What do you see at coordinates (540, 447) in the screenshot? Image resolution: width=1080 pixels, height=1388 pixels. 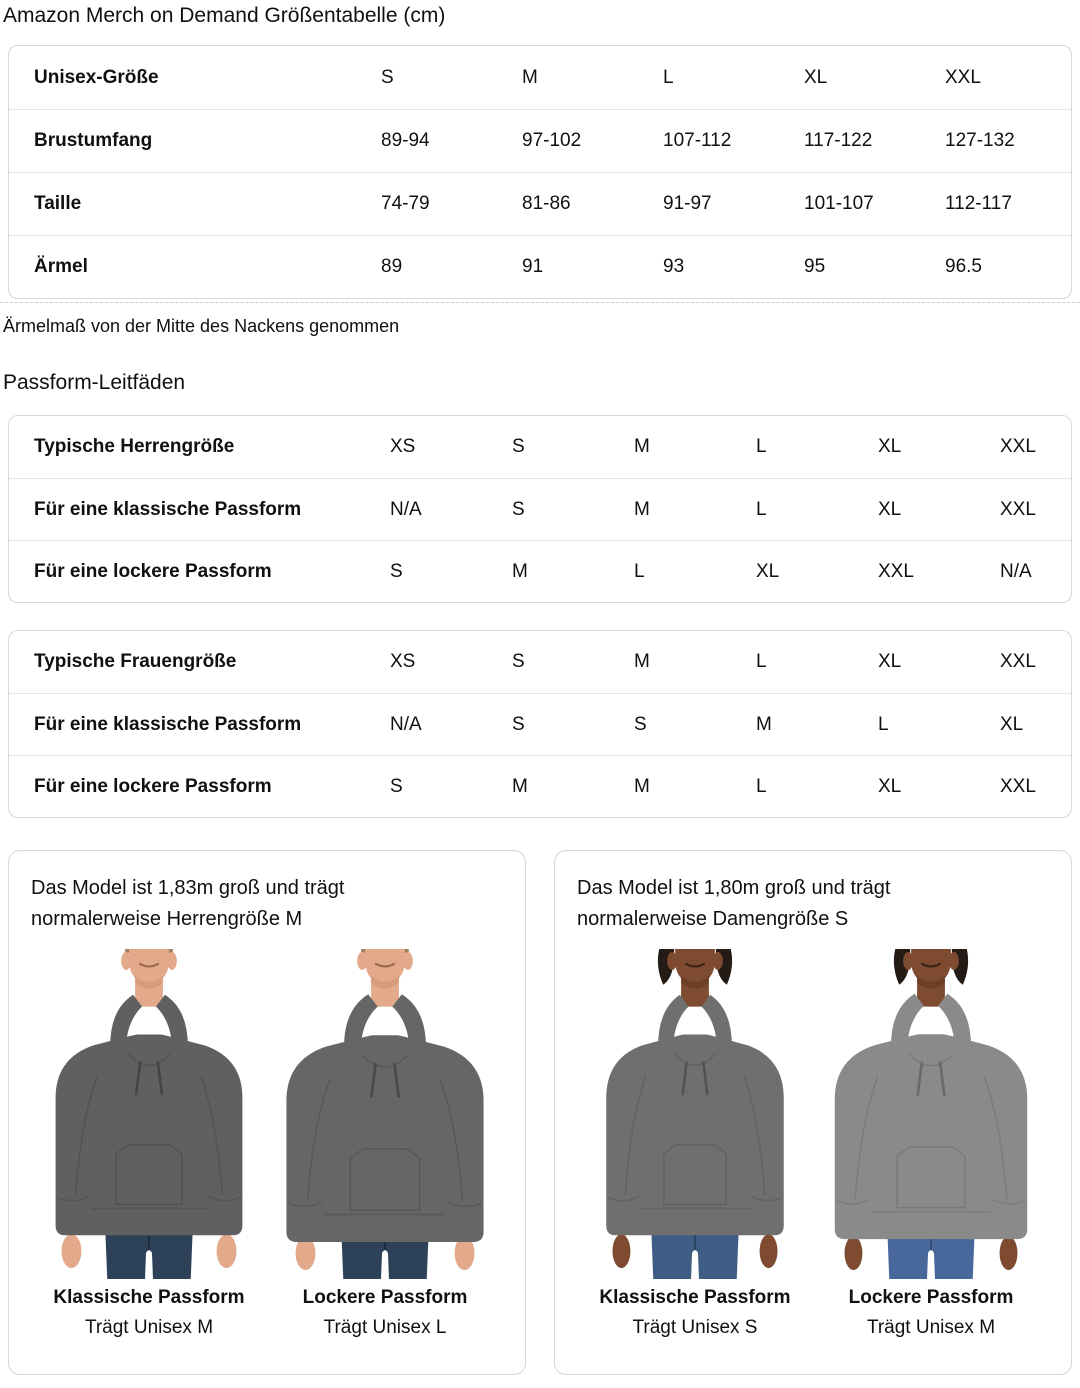 I see `table-row: Typische Herrengröße XS S M L XL XXL` at bounding box center [540, 447].